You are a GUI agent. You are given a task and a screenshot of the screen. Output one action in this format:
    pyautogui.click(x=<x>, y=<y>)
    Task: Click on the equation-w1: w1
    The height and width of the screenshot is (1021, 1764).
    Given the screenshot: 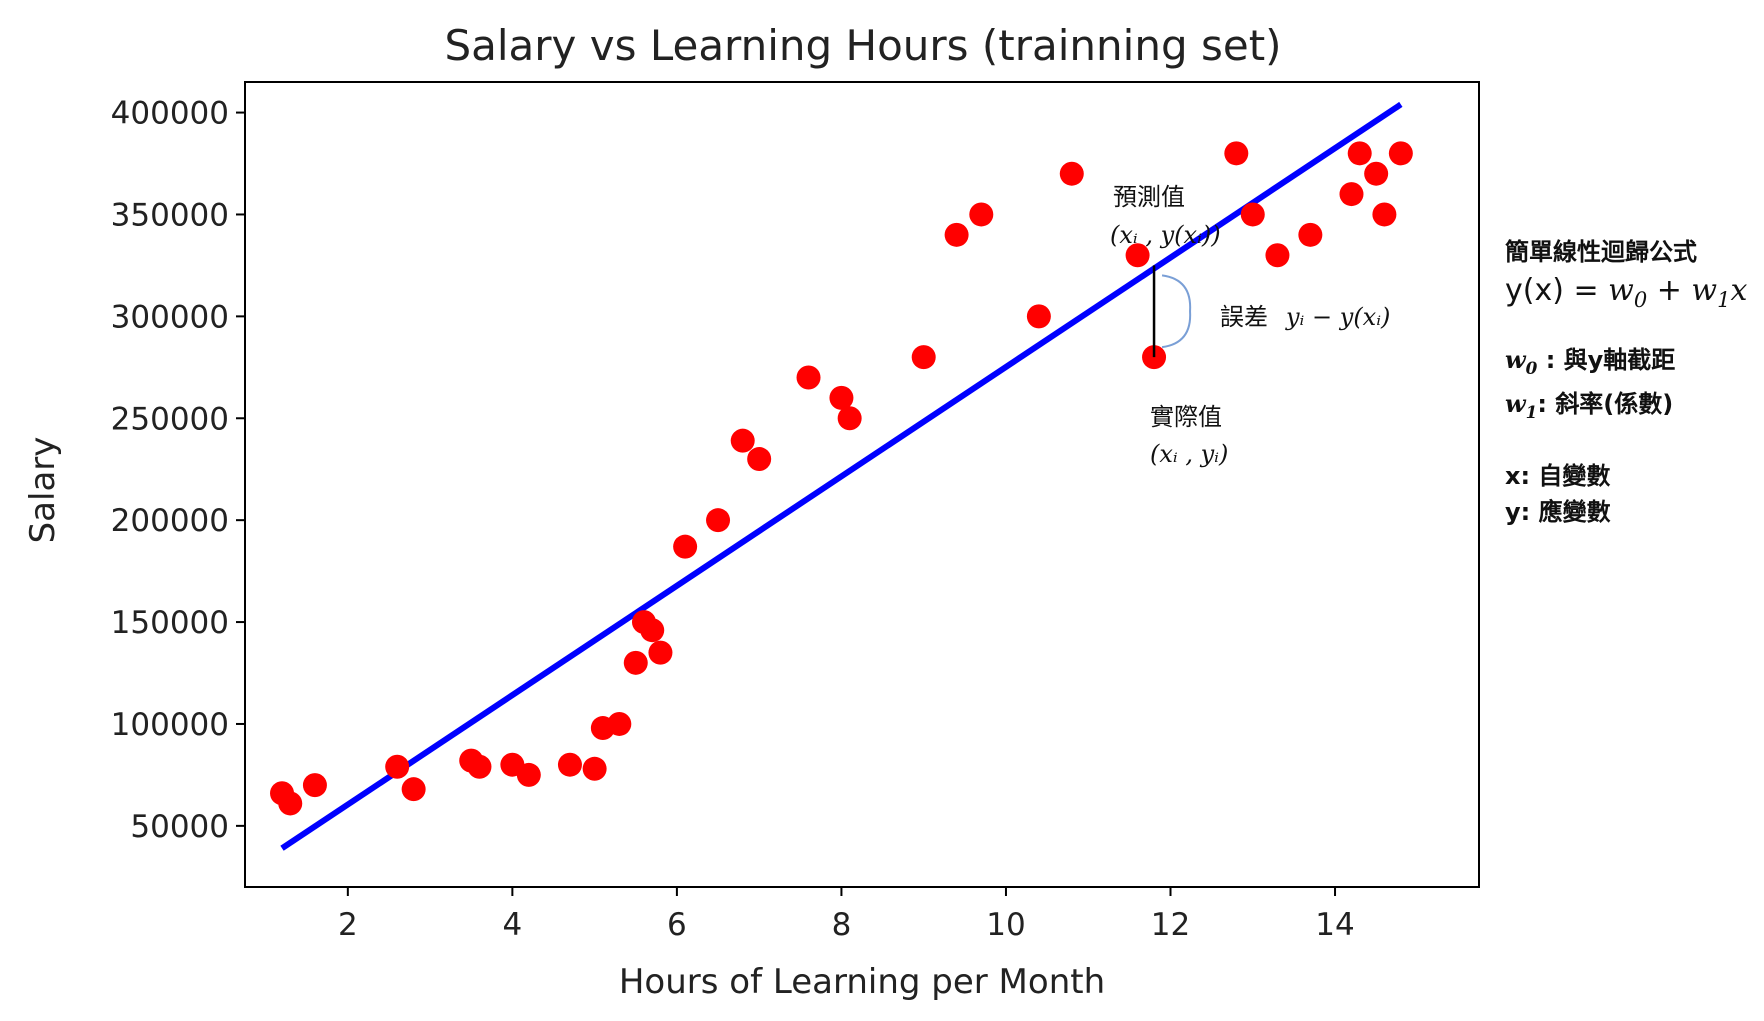 What is the action you would take?
    pyautogui.click(x=1710, y=292)
    